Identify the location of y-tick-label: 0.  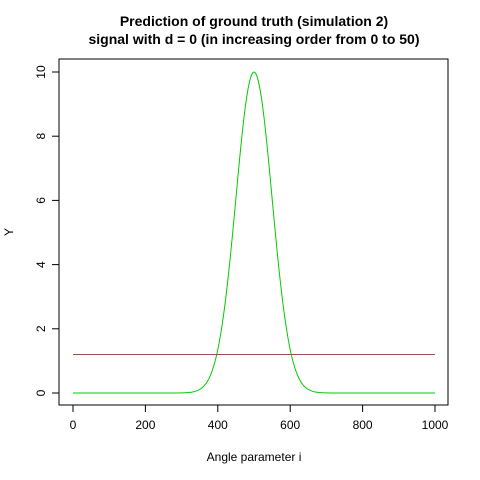
(41, 392).